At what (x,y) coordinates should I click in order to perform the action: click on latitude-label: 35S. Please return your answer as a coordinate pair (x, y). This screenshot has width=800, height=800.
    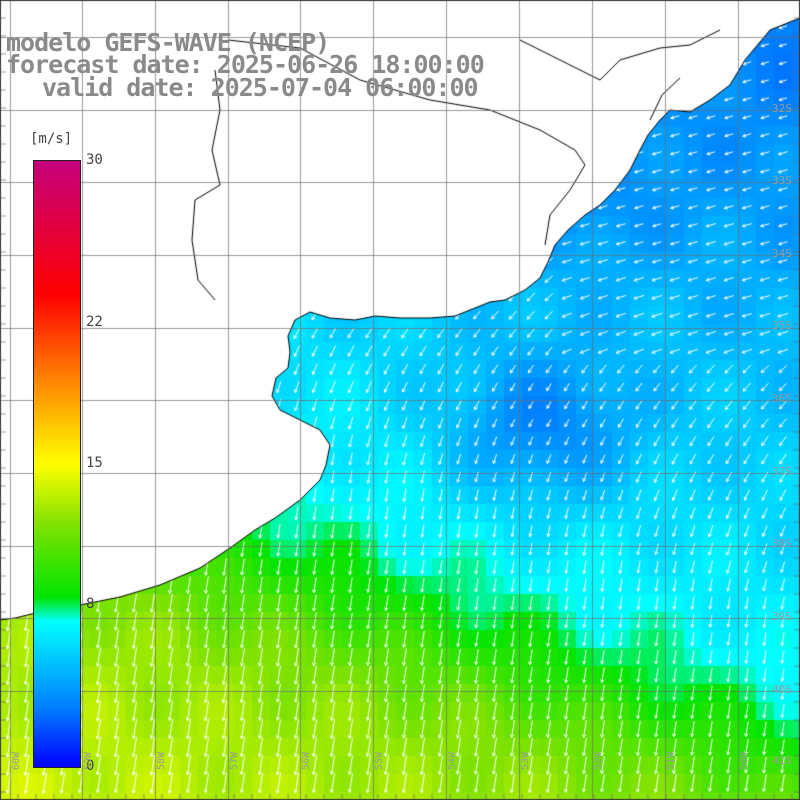
    Looking at the image, I should click on (782, 325).